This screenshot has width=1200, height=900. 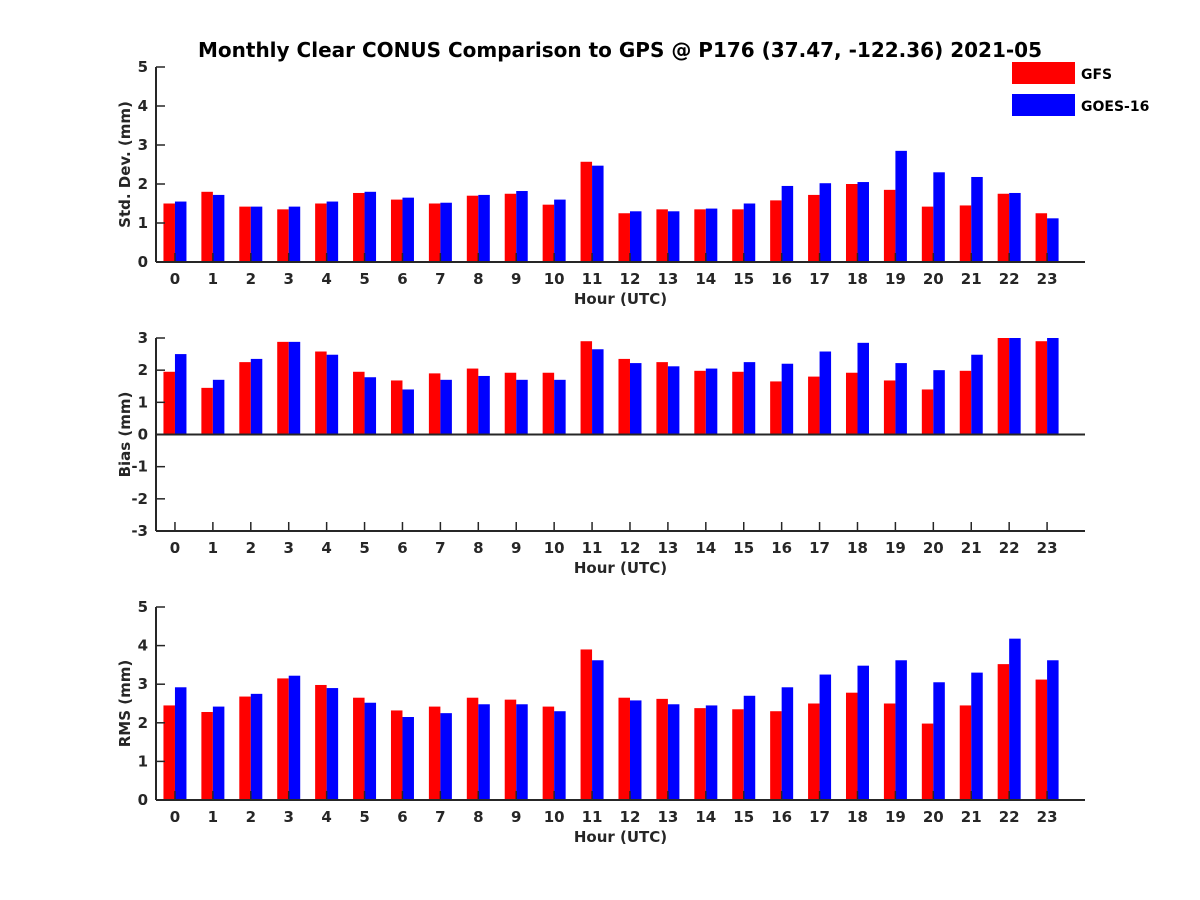 I want to click on x-tick-label: 21, so click(x=971, y=817).